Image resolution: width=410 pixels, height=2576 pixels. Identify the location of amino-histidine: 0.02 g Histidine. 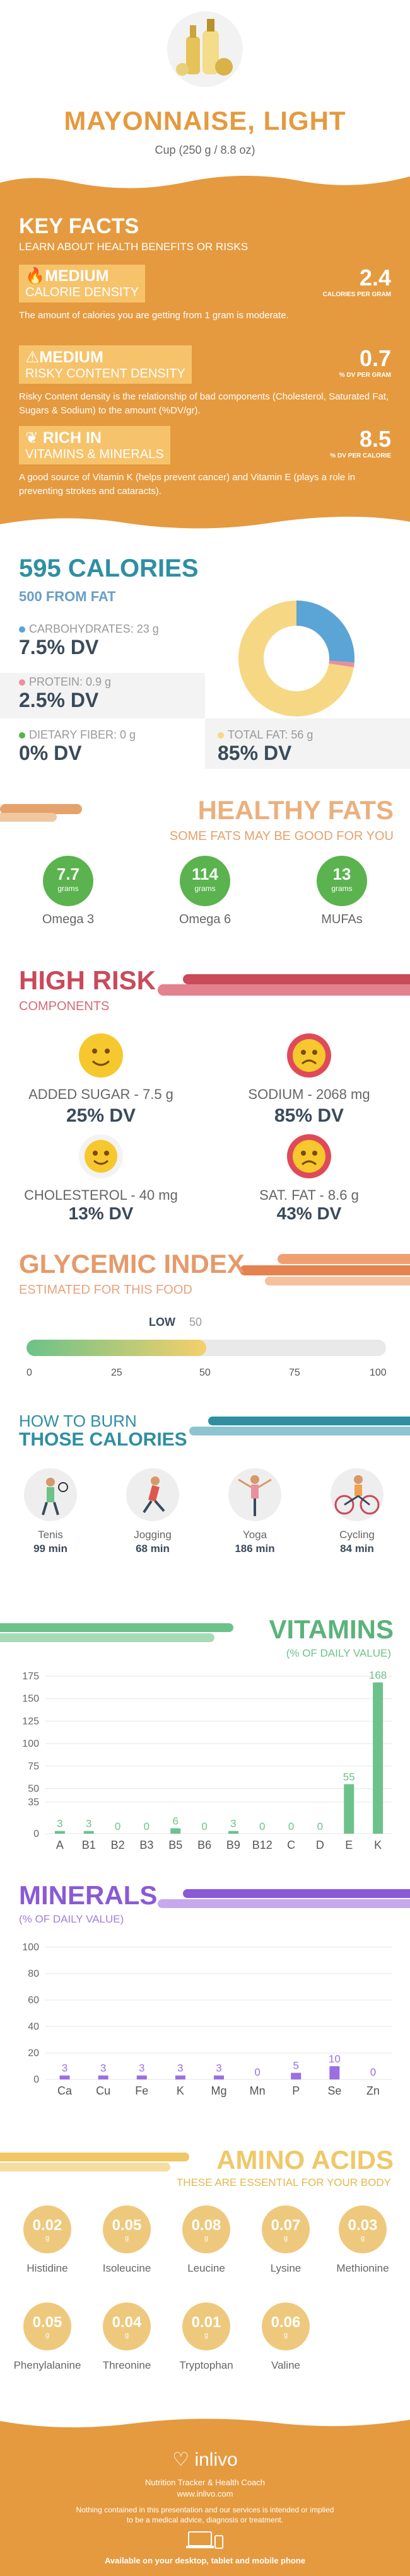
(47, 2240).